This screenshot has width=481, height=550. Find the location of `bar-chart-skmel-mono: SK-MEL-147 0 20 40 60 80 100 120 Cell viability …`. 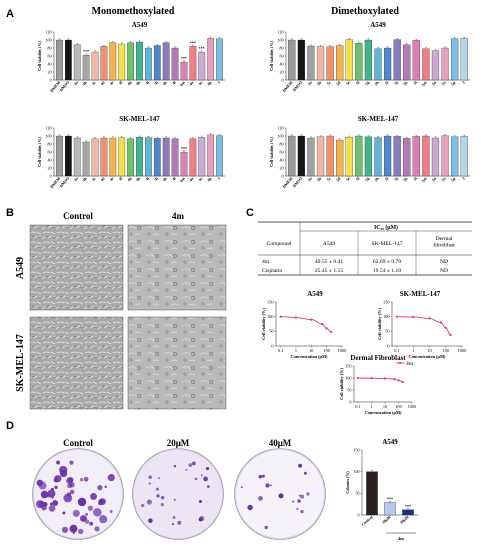

bar-chart-skmel-mono: SK-MEL-147 0 20 40 60 80 100 120 Cell viability … is located at coordinates (131, 152).